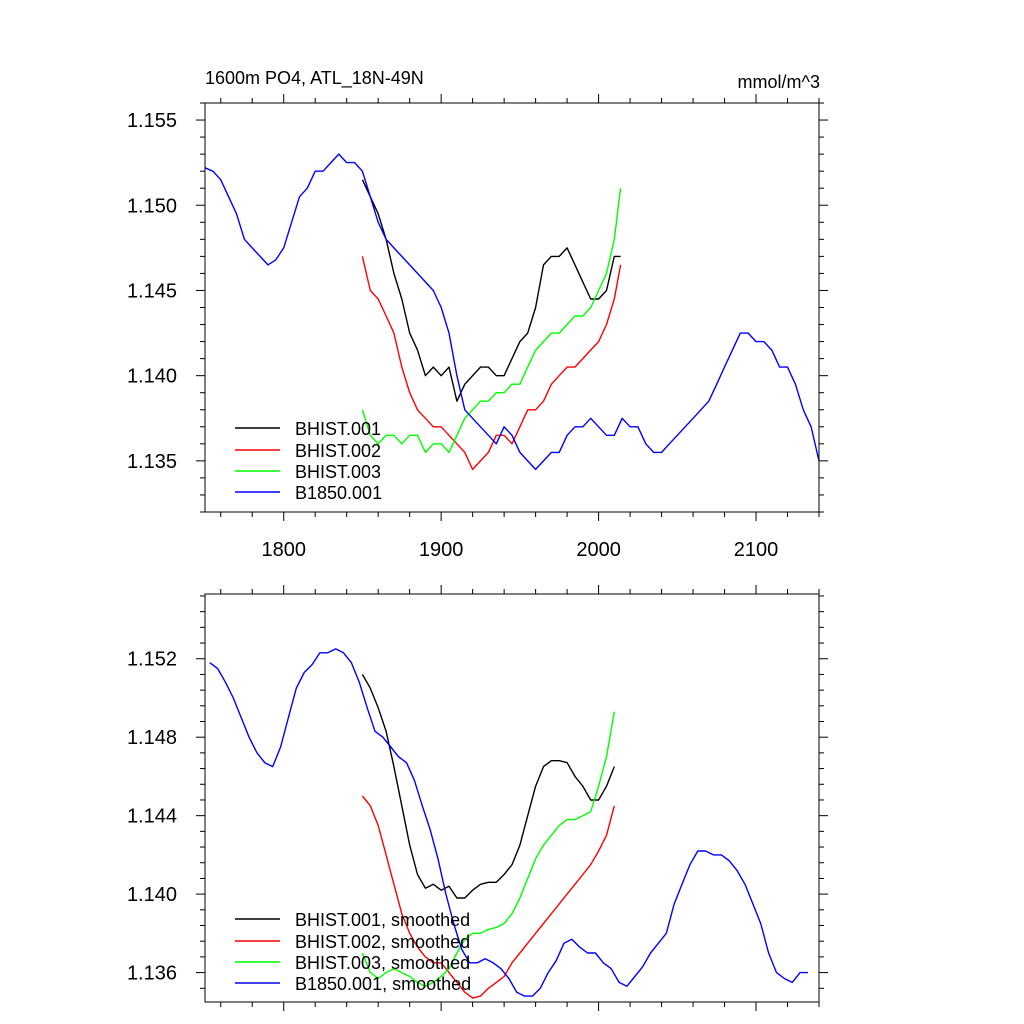 The height and width of the screenshot is (1024, 1024). What do you see at coordinates (283, 550) in the screenshot?
I see `x-tick-label: 1800` at bounding box center [283, 550].